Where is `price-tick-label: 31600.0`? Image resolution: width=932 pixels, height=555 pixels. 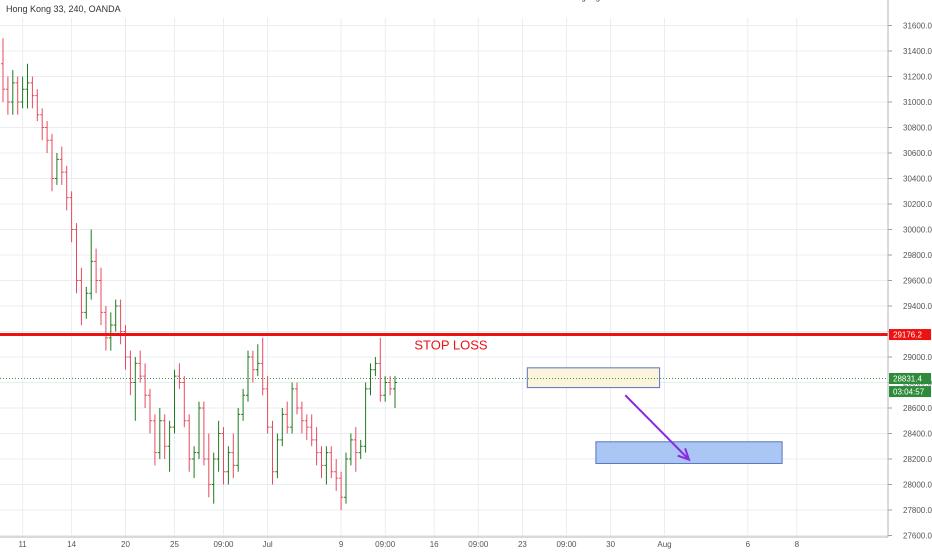
price-tick-label: 31600.0 is located at coordinates (917, 26).